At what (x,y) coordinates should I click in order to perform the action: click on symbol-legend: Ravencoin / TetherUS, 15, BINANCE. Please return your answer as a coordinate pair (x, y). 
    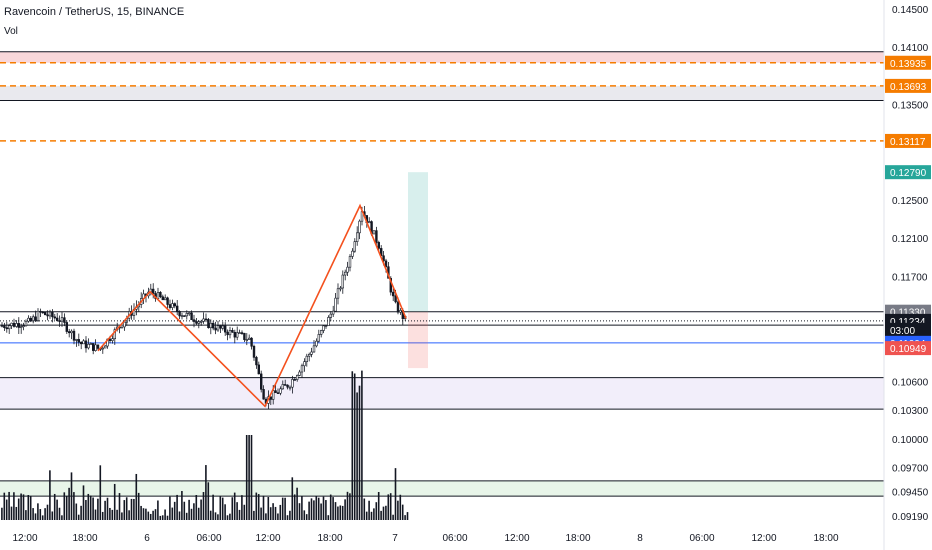
    Looking at the image, I should click on (94, 12).